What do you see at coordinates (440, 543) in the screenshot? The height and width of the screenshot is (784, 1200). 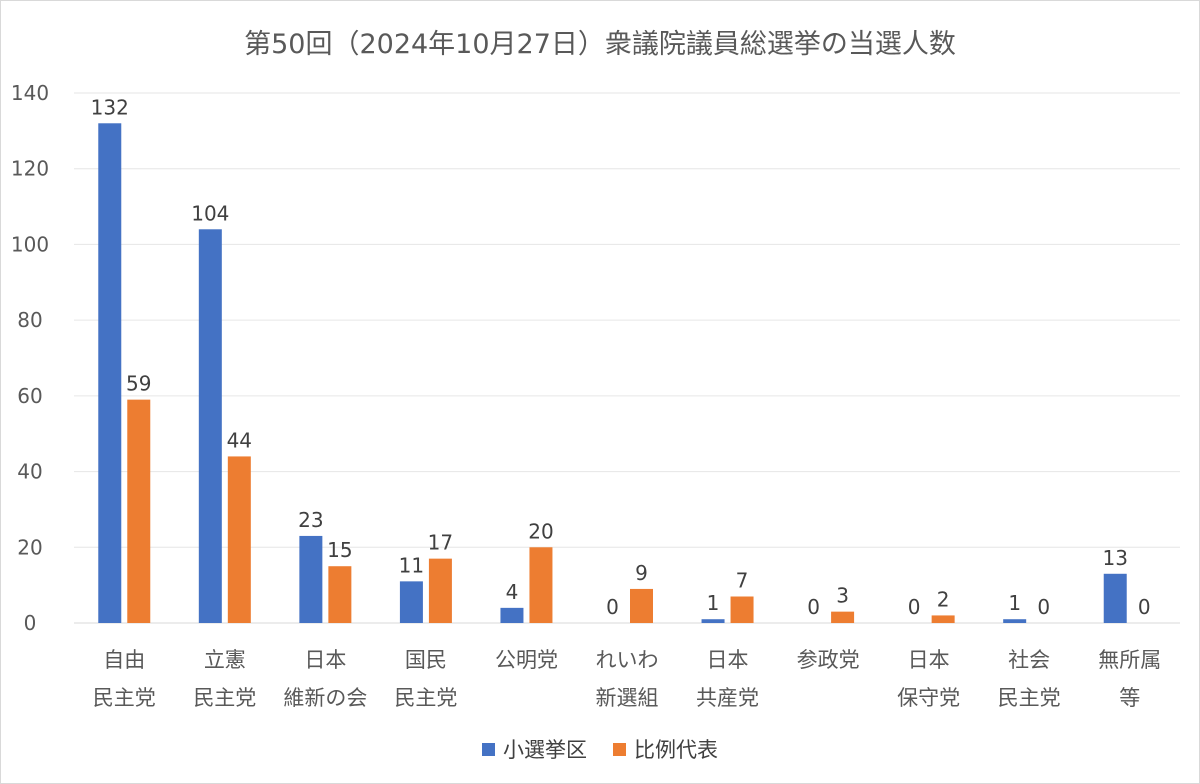 I see `data-label: 17` at bounding box center [440, 543].